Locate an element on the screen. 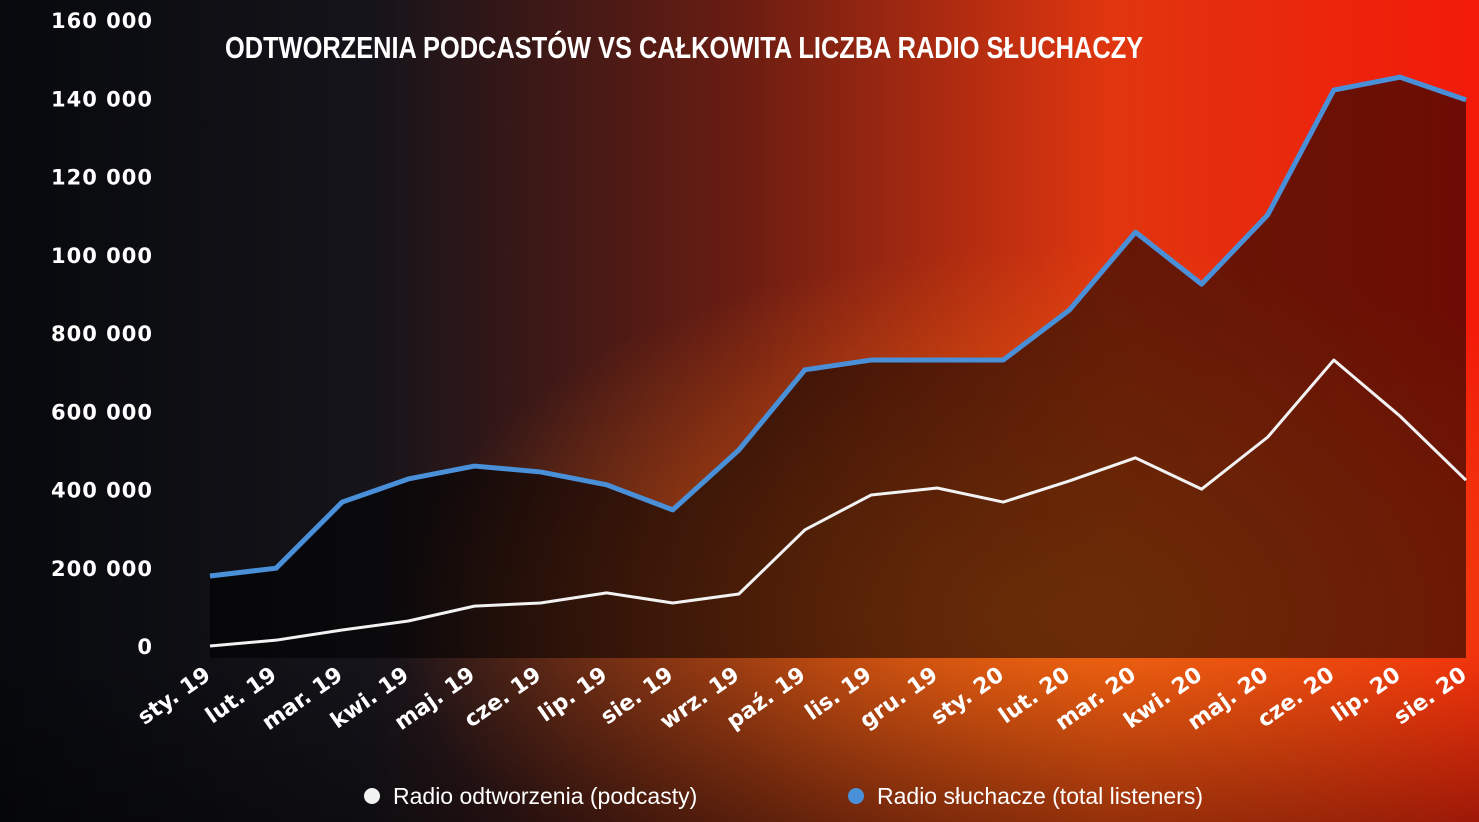  y-tick-label: 800 000 is located at coordinates (102, 334).